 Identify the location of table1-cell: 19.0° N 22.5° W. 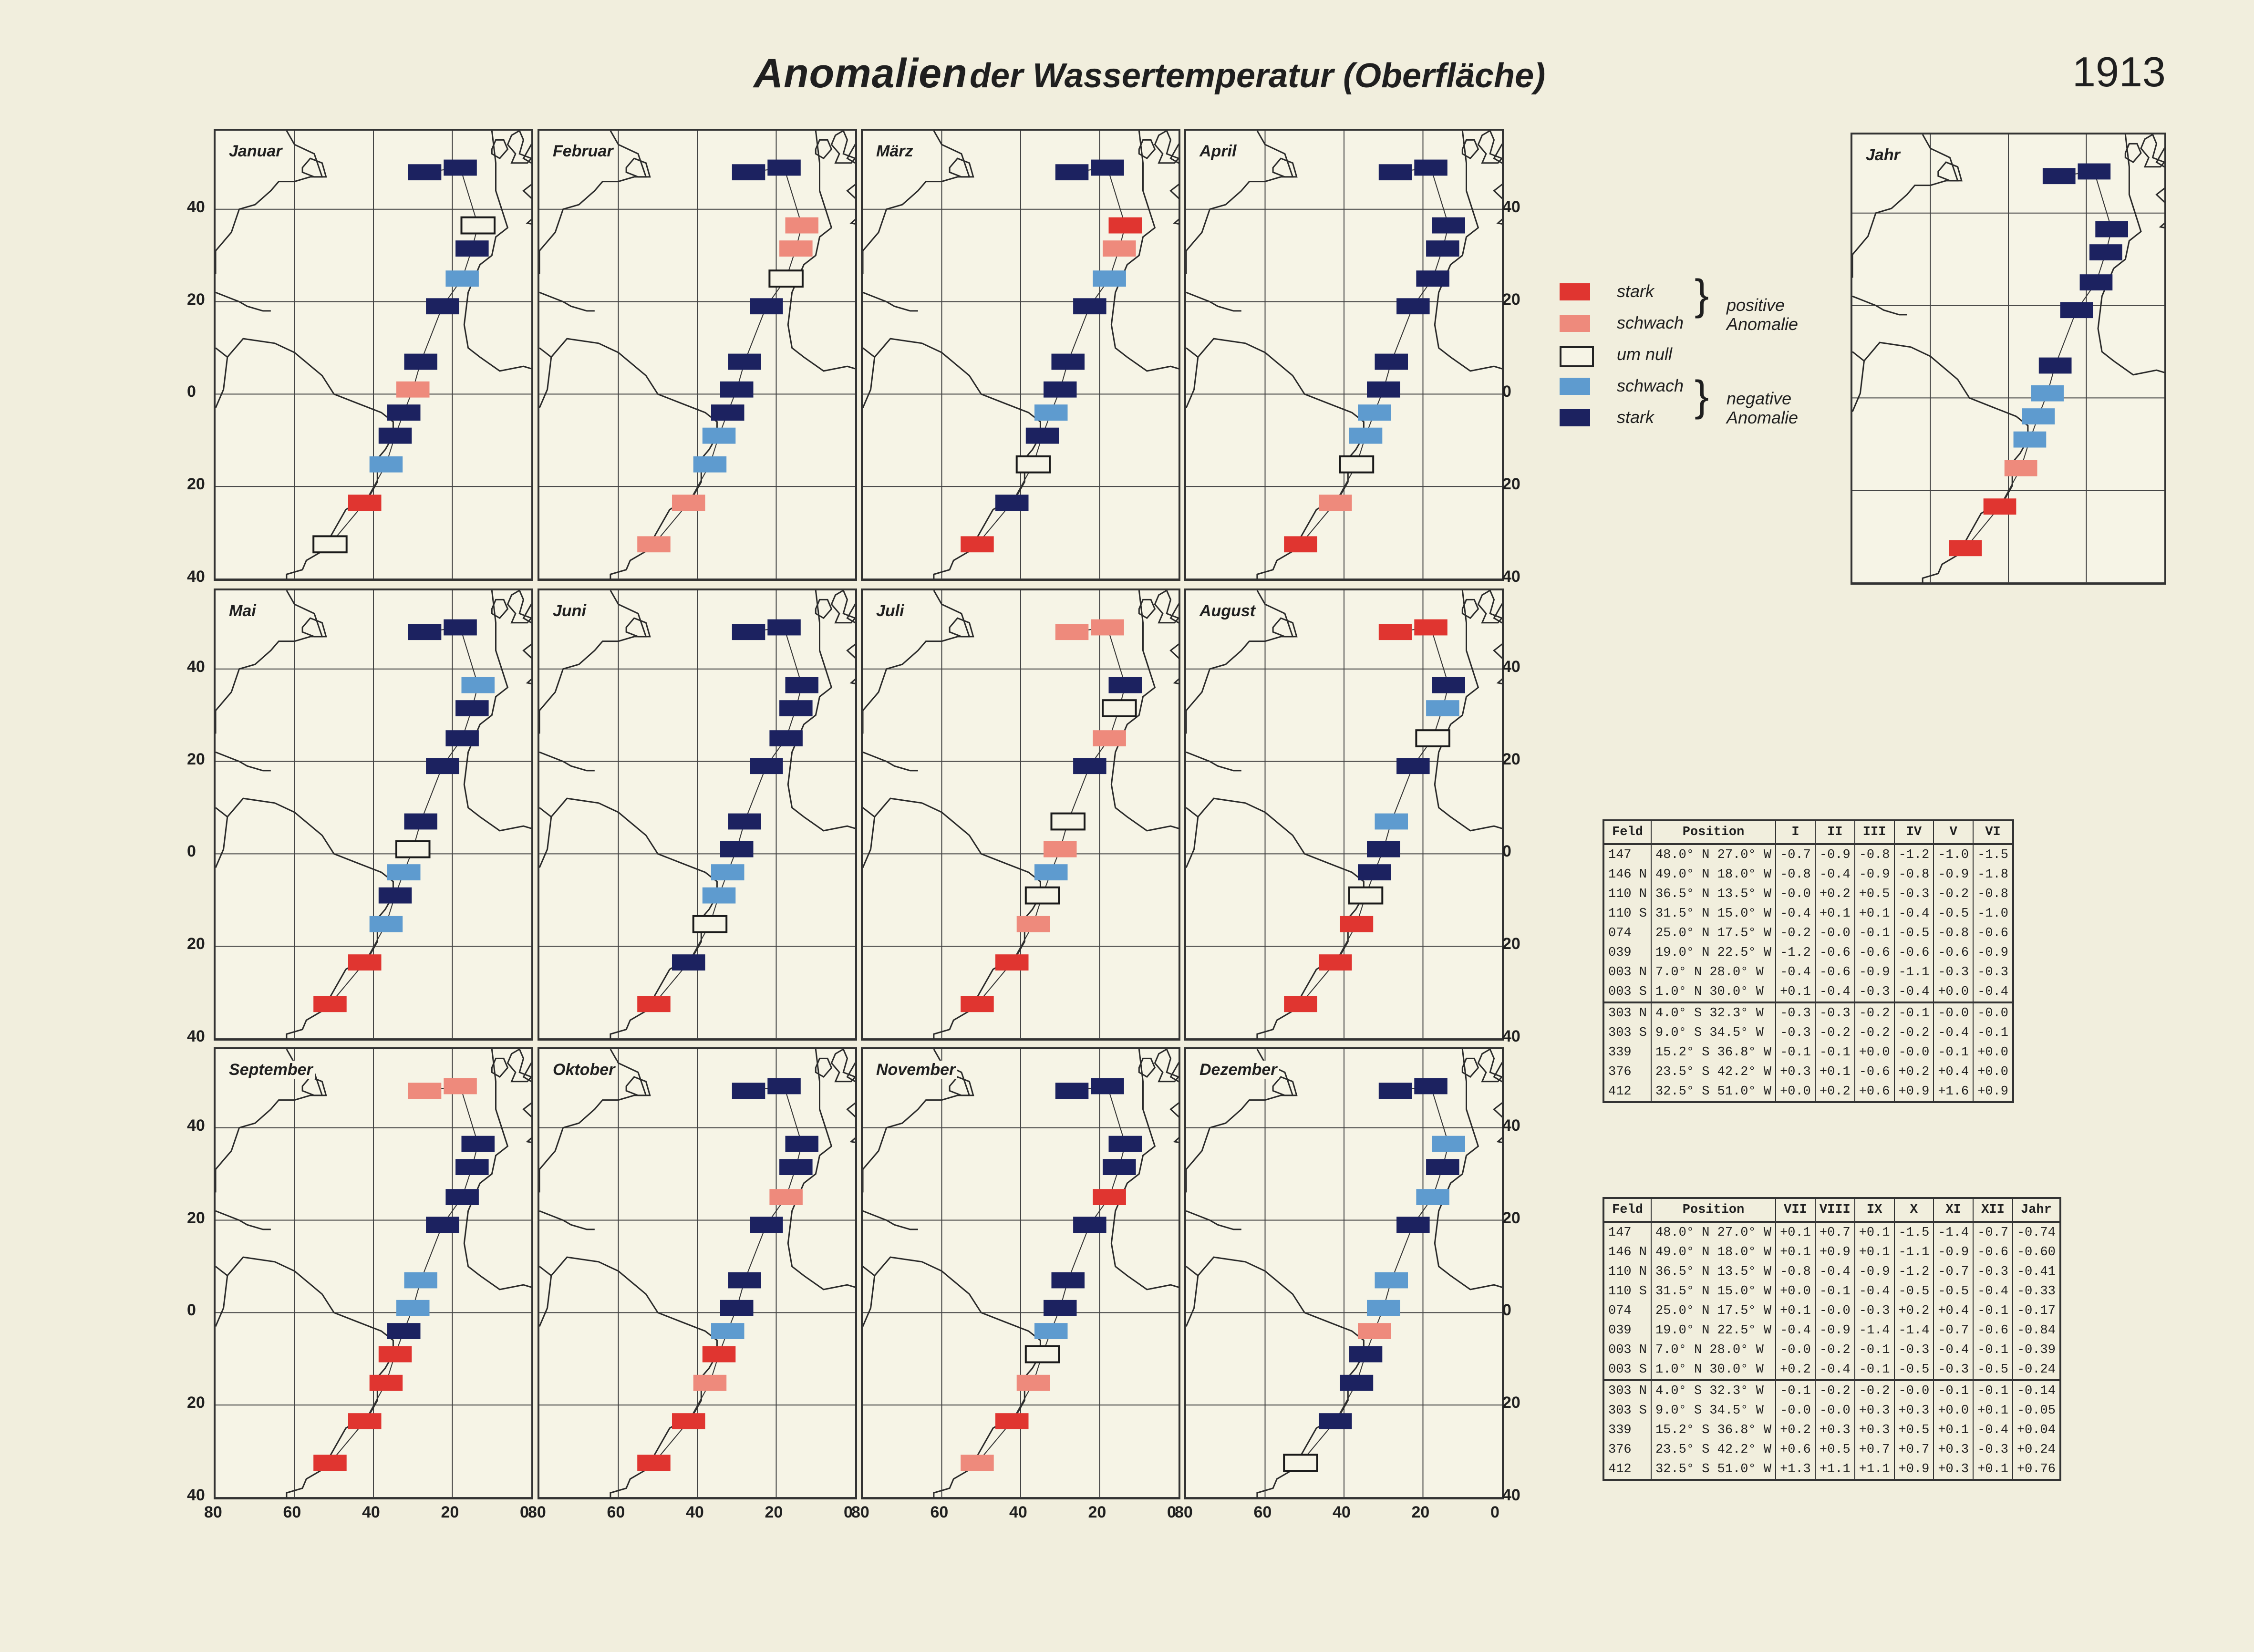
(1714, 952).